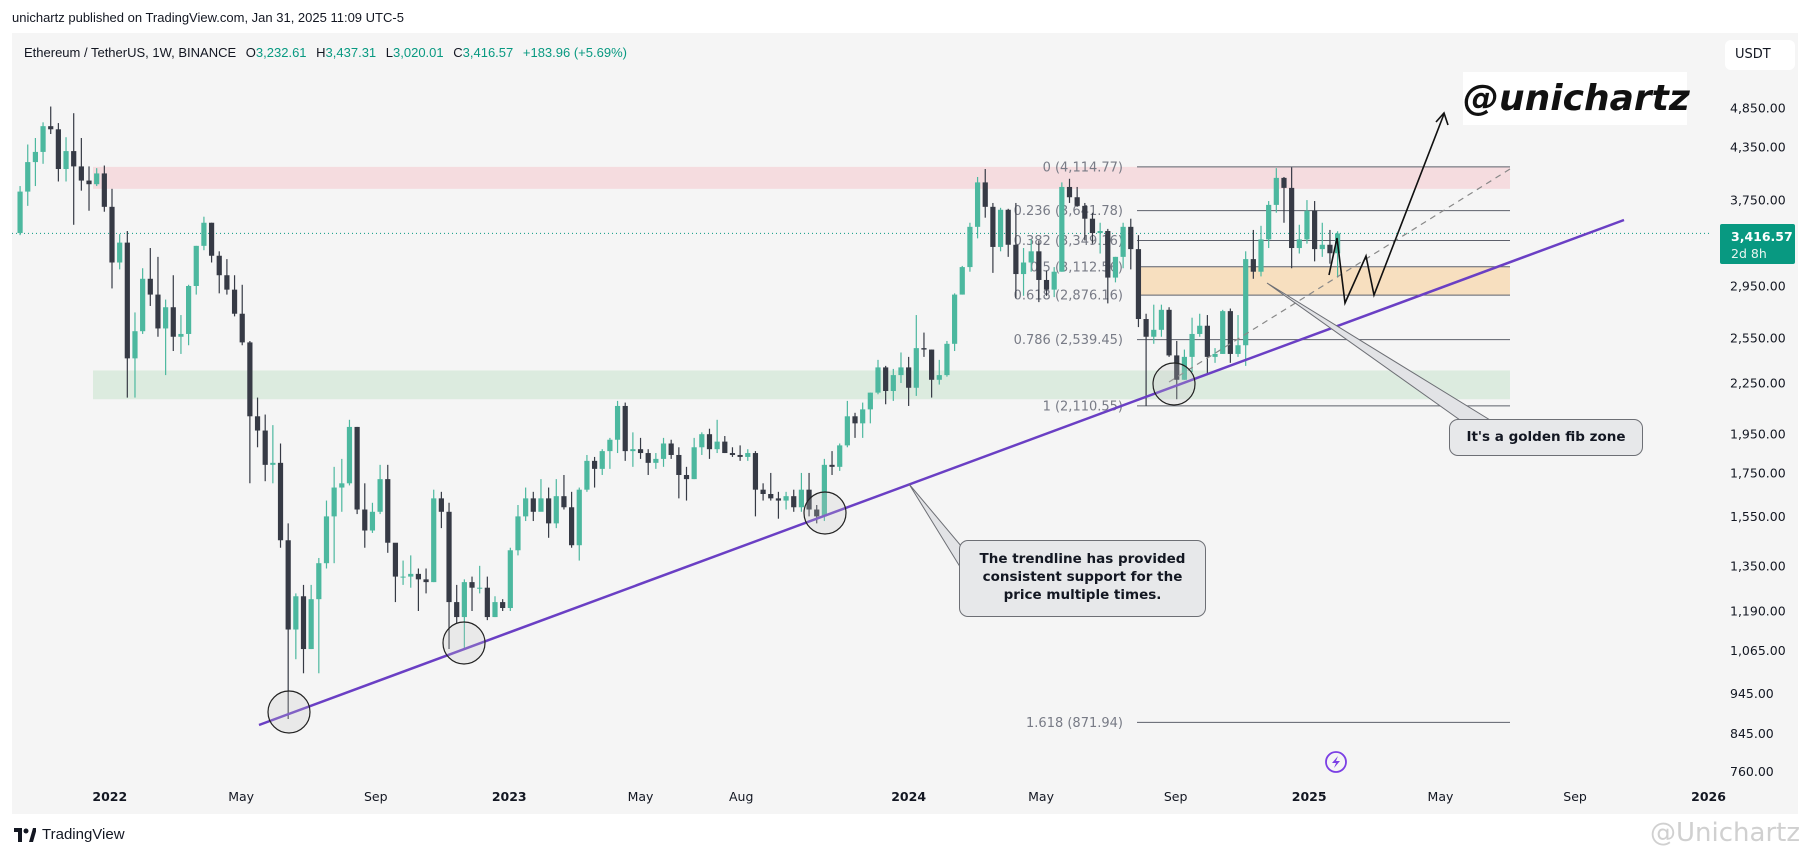 This screenshot has height=858, width=1814. I want to click on tradingview-logo-text: TradingView, so click(83, 834).